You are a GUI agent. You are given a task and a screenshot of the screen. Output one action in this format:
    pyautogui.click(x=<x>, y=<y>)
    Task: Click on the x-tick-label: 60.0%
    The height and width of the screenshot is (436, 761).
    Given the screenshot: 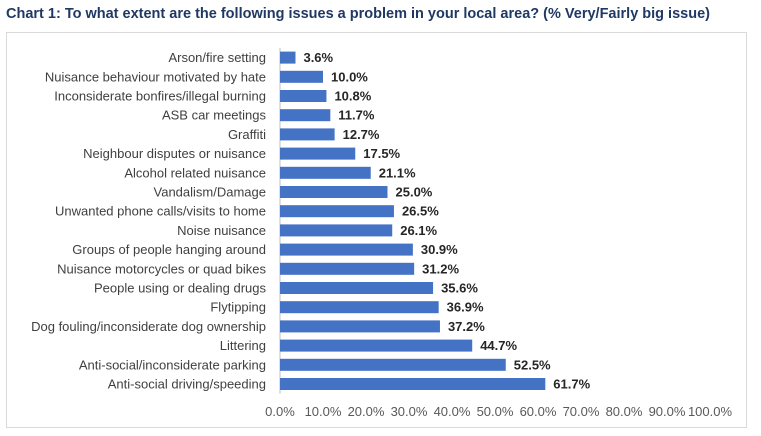 What is the action you would take?
    pyautogui.click(x=538, y=411)
    